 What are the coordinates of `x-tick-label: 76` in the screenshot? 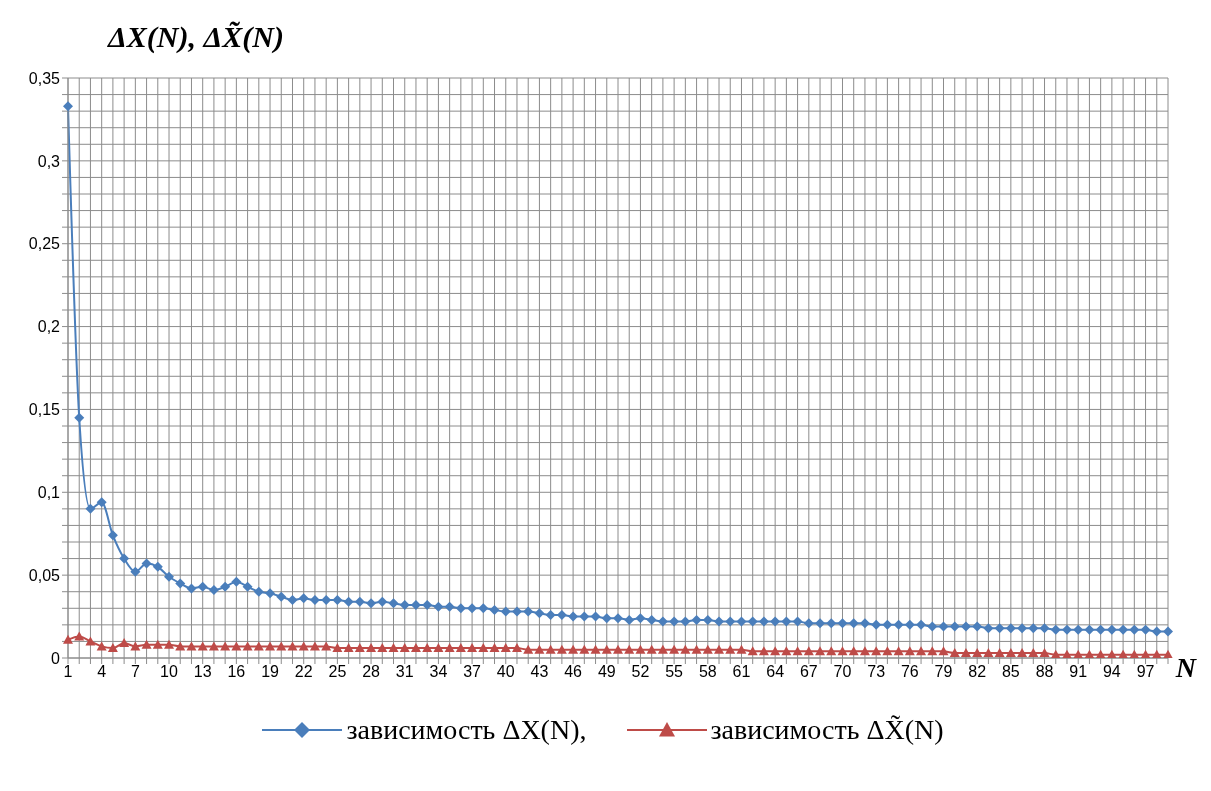 It's located at (909, 672).